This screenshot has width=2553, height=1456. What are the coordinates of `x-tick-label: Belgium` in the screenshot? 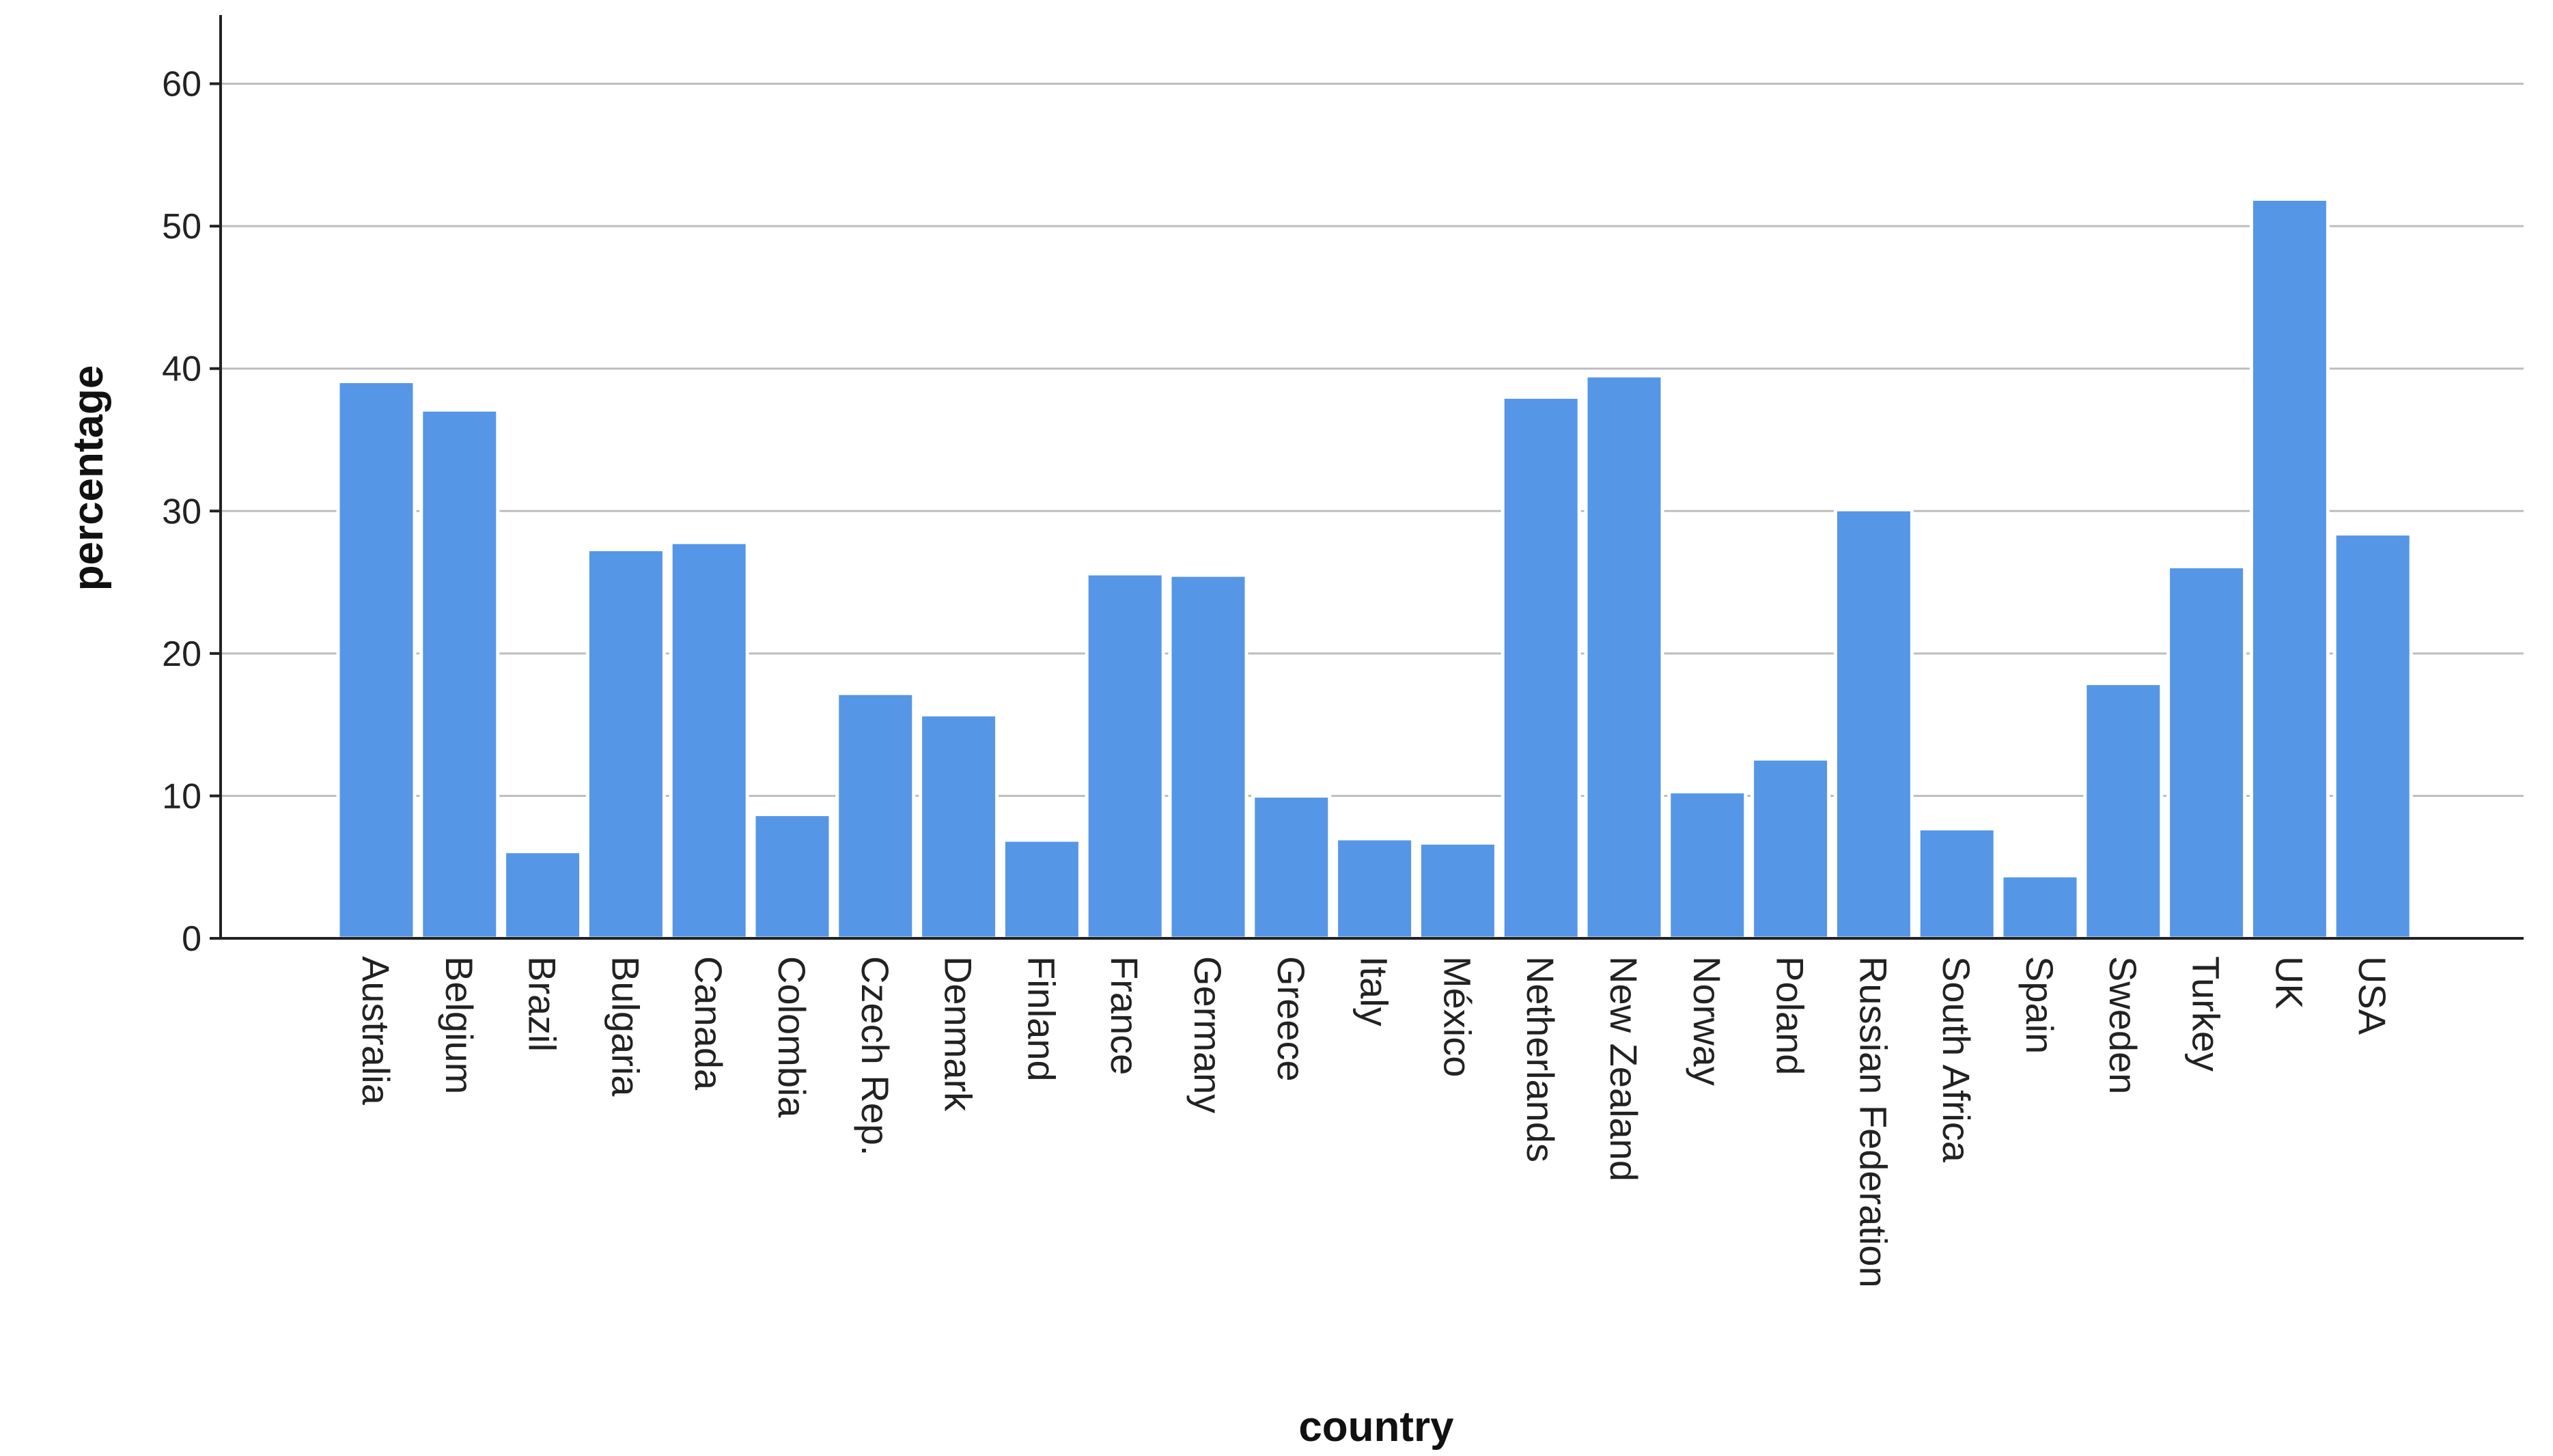 It's located at (459, 1025).